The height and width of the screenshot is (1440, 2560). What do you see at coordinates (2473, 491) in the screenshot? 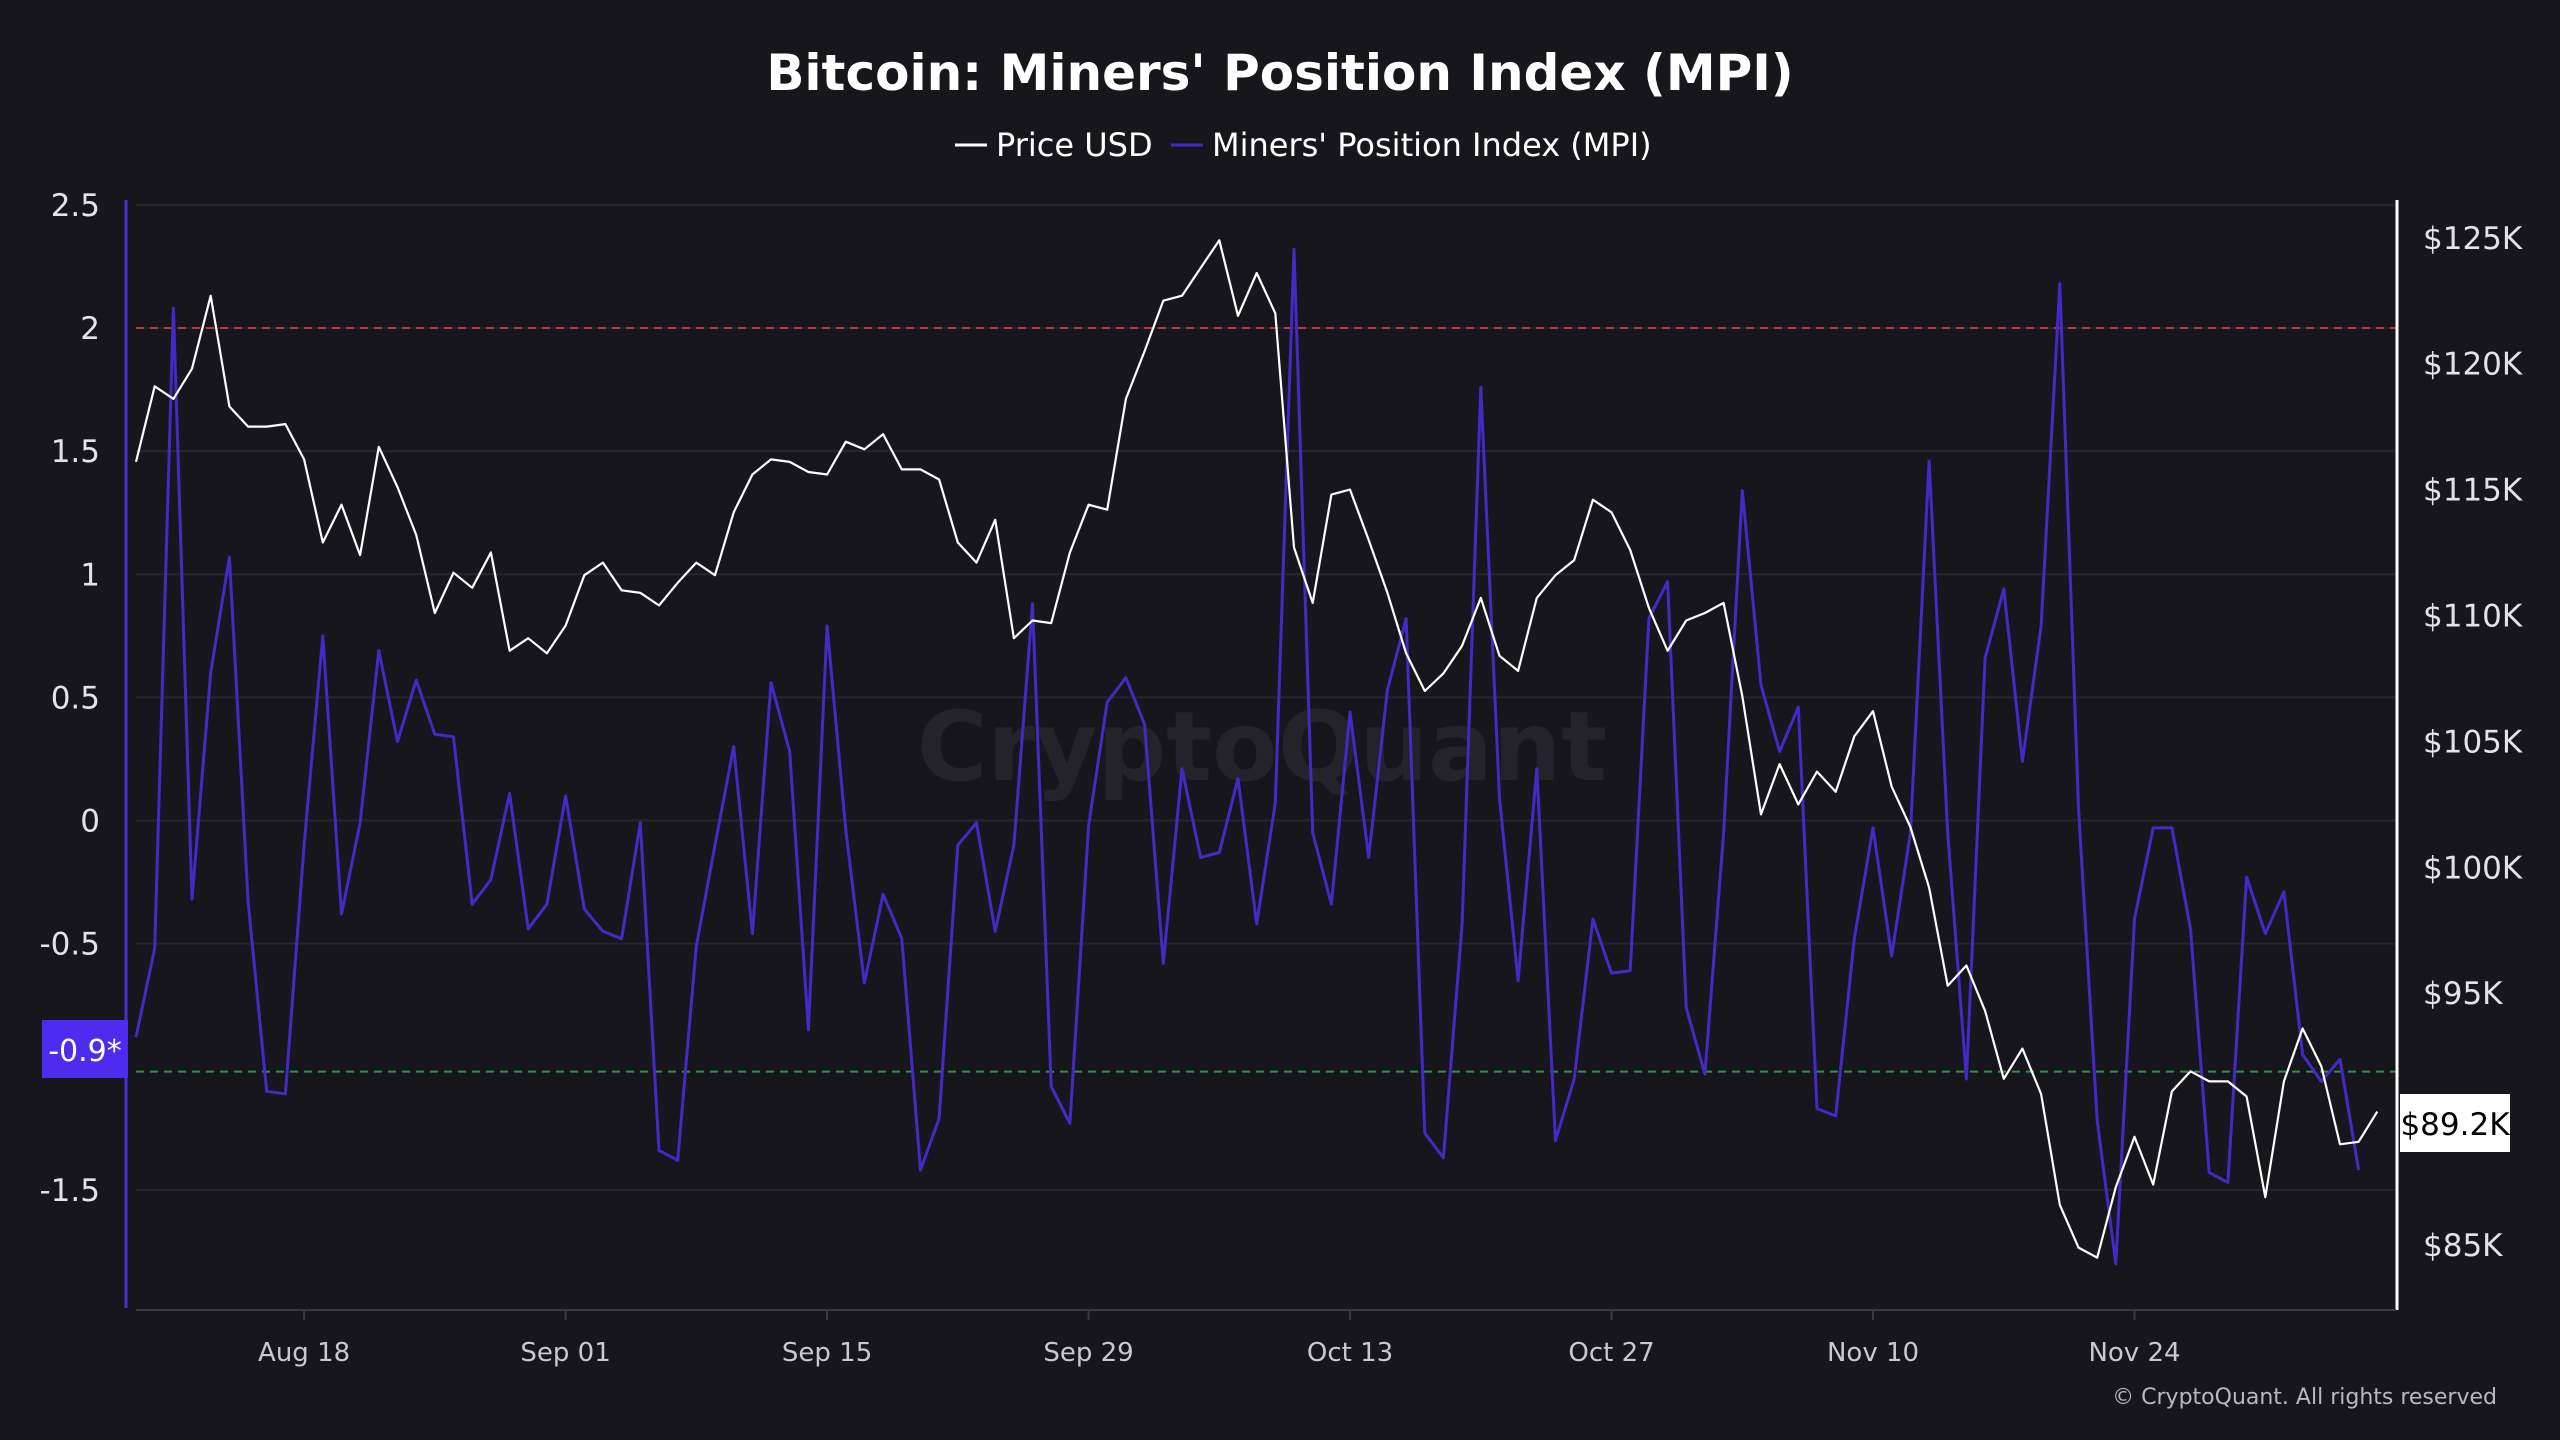
I see `right-tick-label: $115K` at bounding box center [2473, 491].